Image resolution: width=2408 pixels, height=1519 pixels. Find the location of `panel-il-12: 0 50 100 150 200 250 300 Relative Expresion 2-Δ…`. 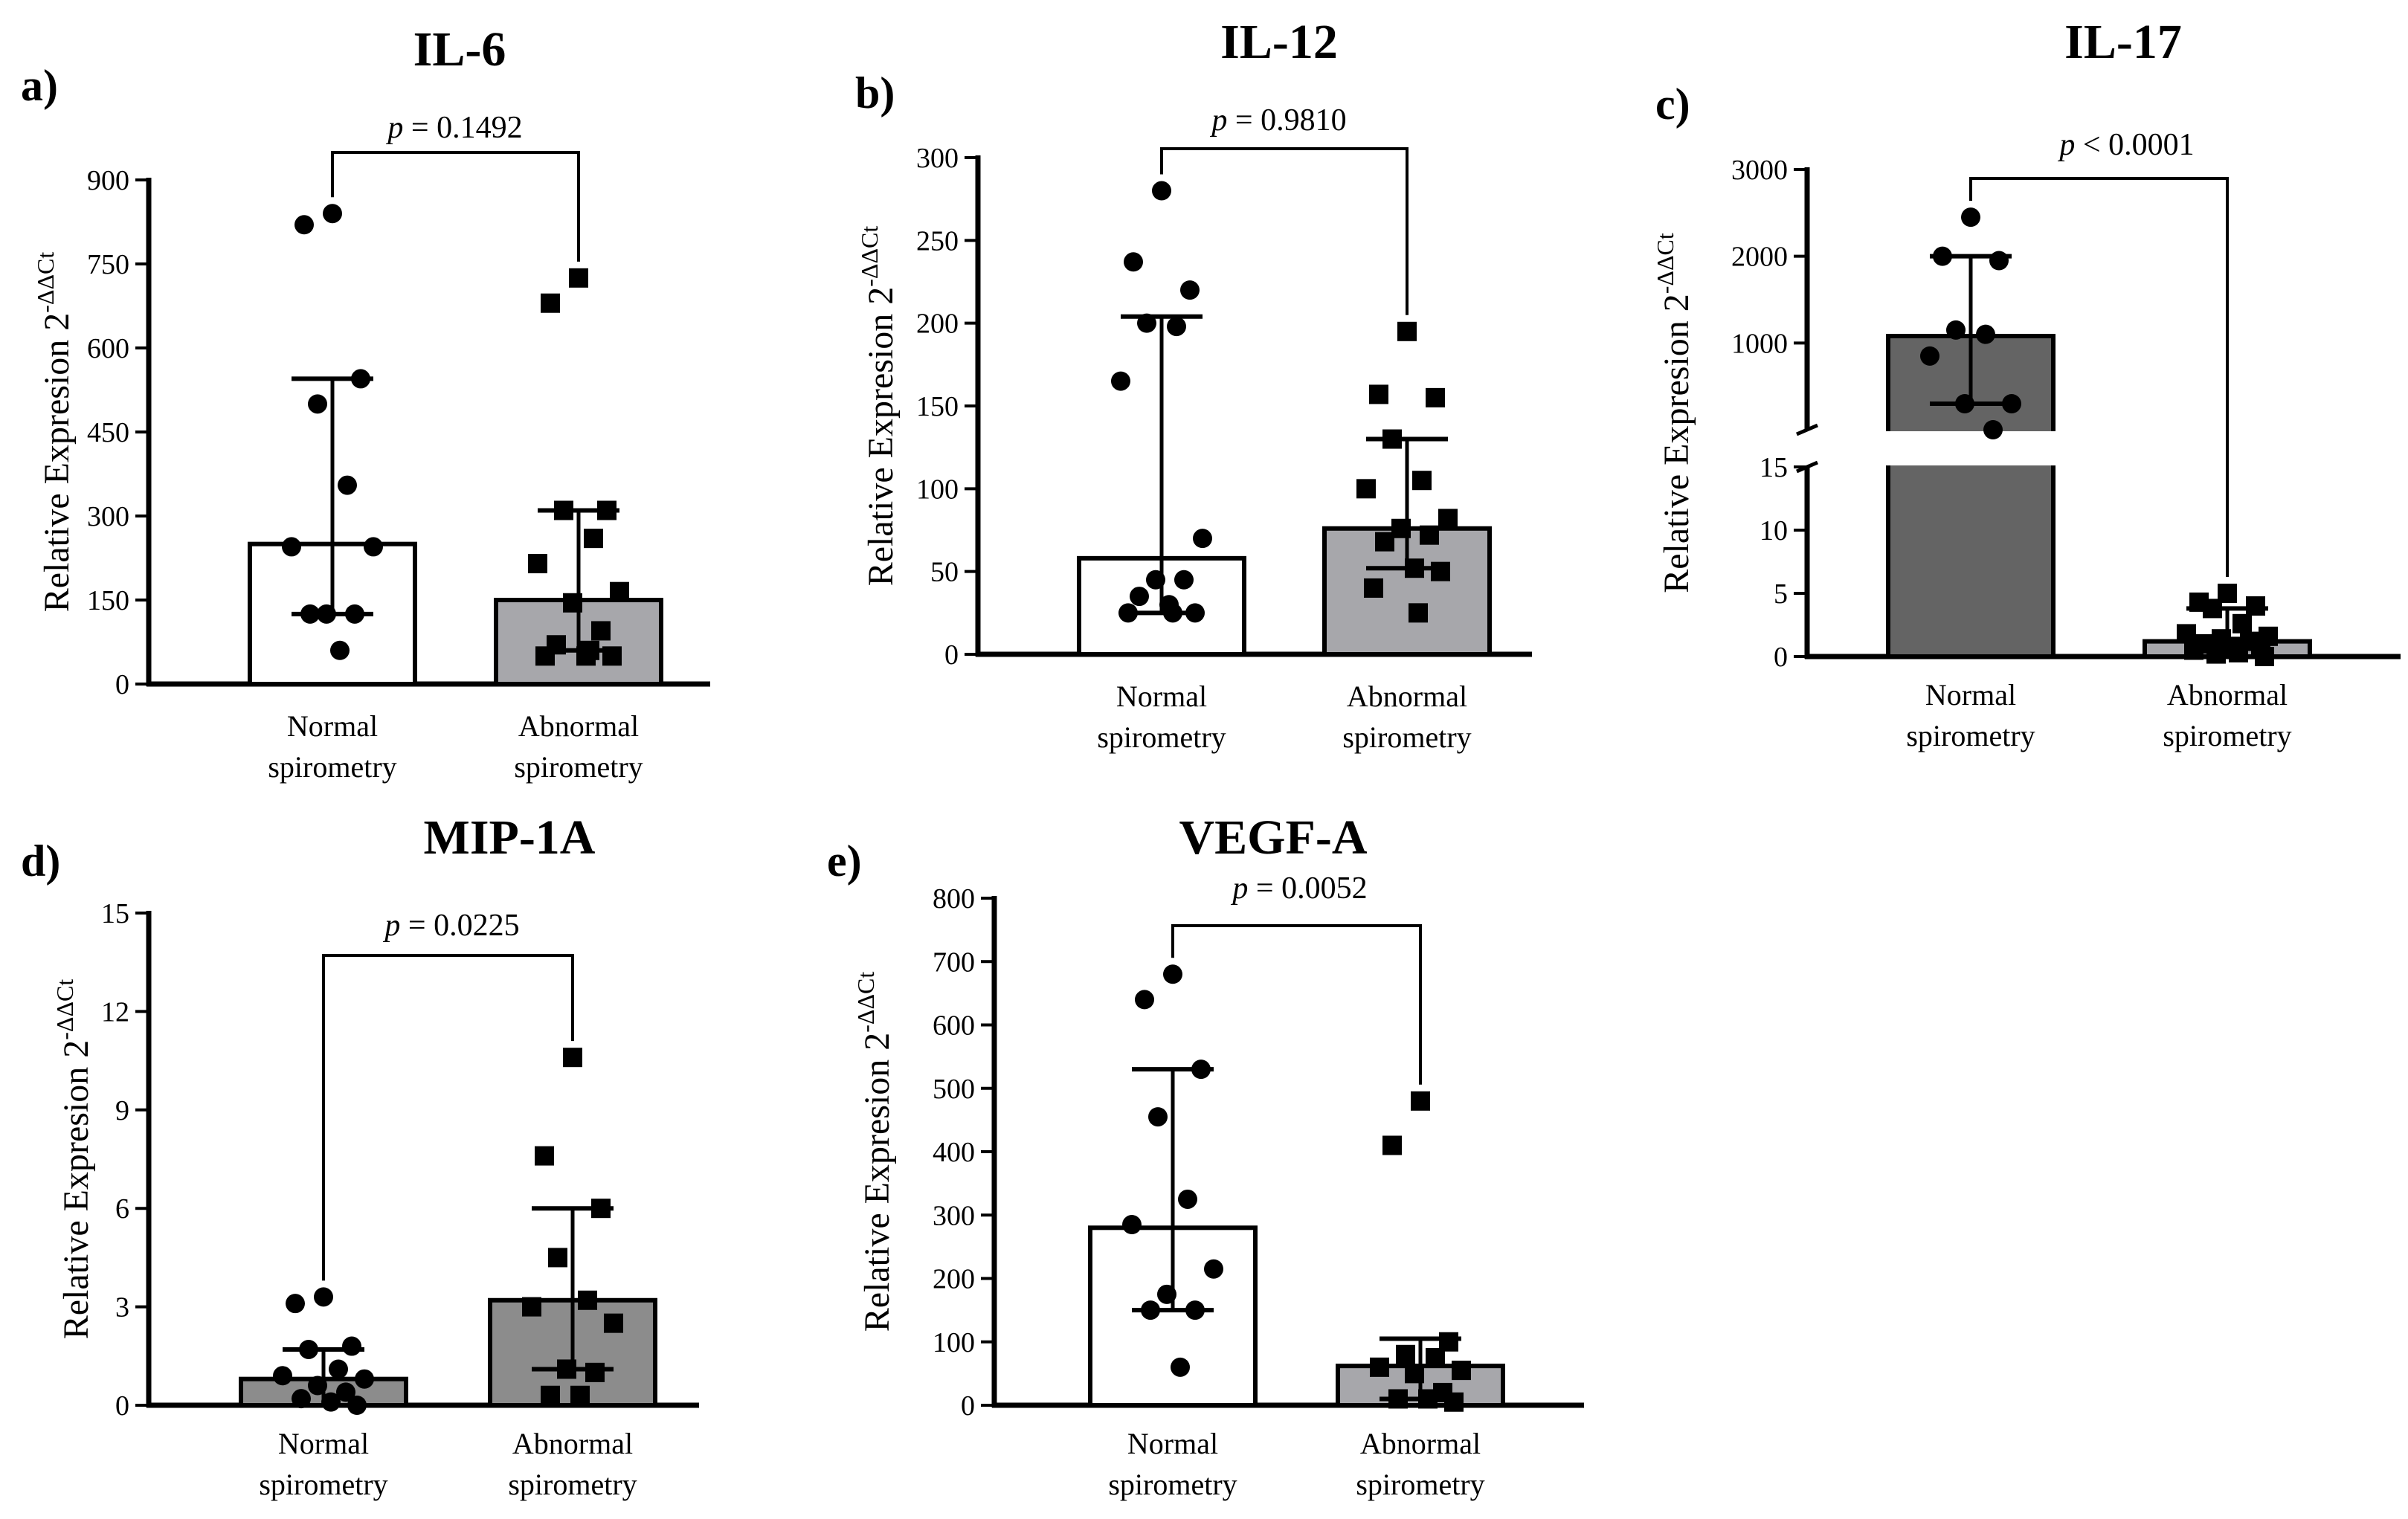

panel-il-12: 0 50 100 150 200 250 300 Relative Expresion 2-Δ… is located at coordinates (1193, 385).